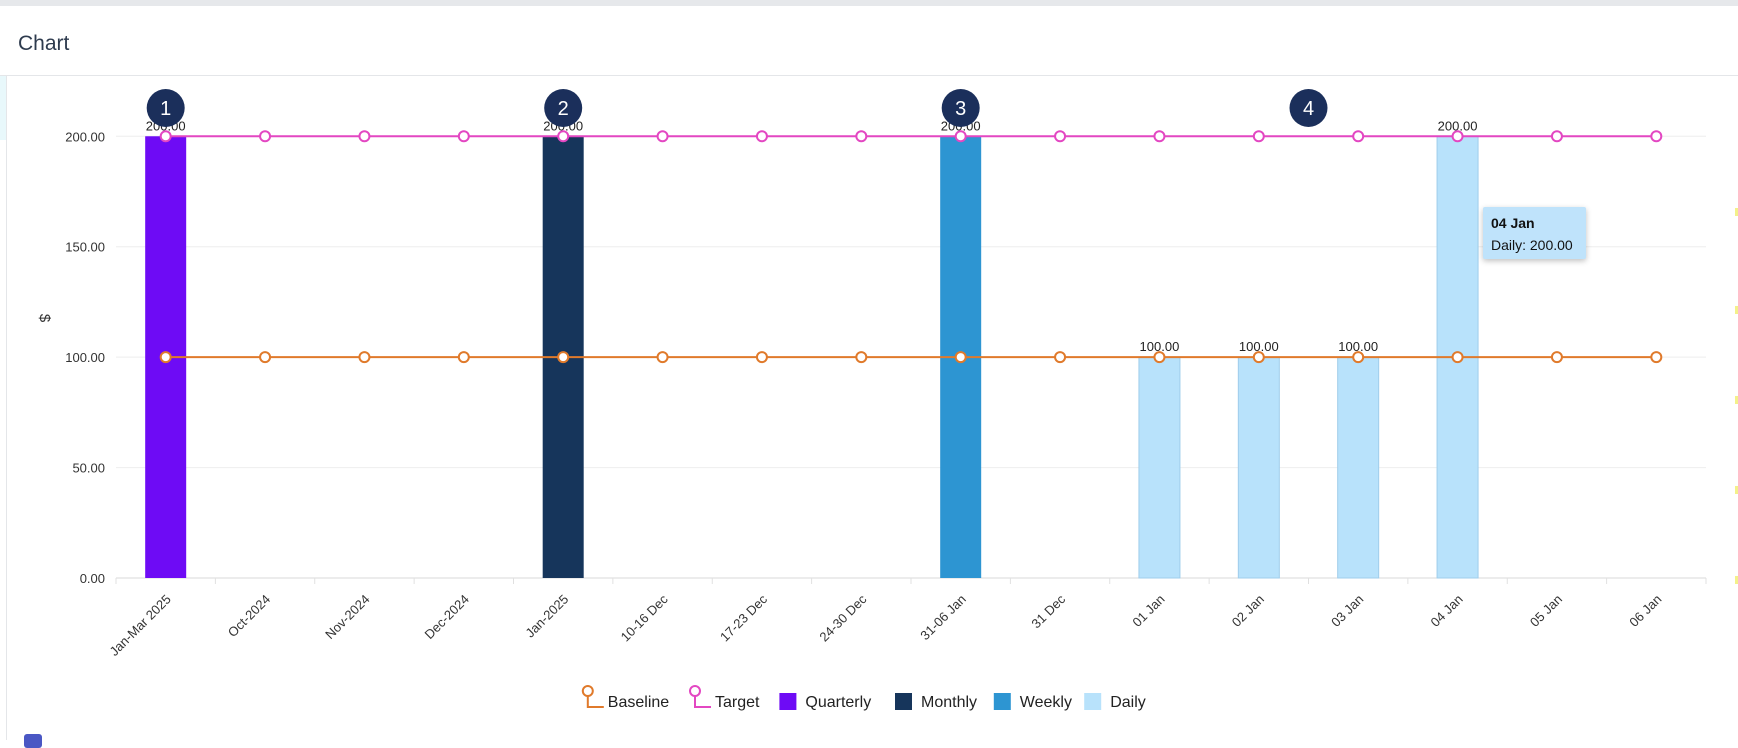 Image resolution: width=1738 pixels, height=748 pixels. What do you see at coordinates (85, 247) in the screenshot?
I see `y-tick-label: 150.00` at bounding box center [85, 247].